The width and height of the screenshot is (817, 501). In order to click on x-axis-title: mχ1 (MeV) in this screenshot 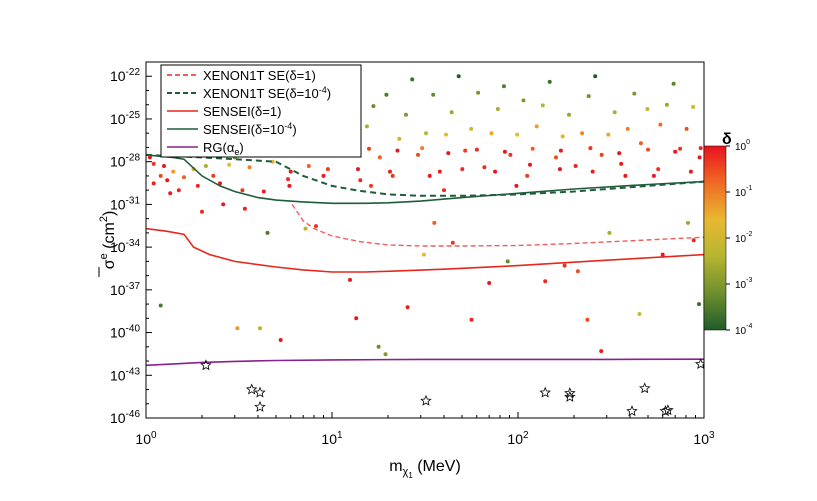, I will do `click(425, 469)`.